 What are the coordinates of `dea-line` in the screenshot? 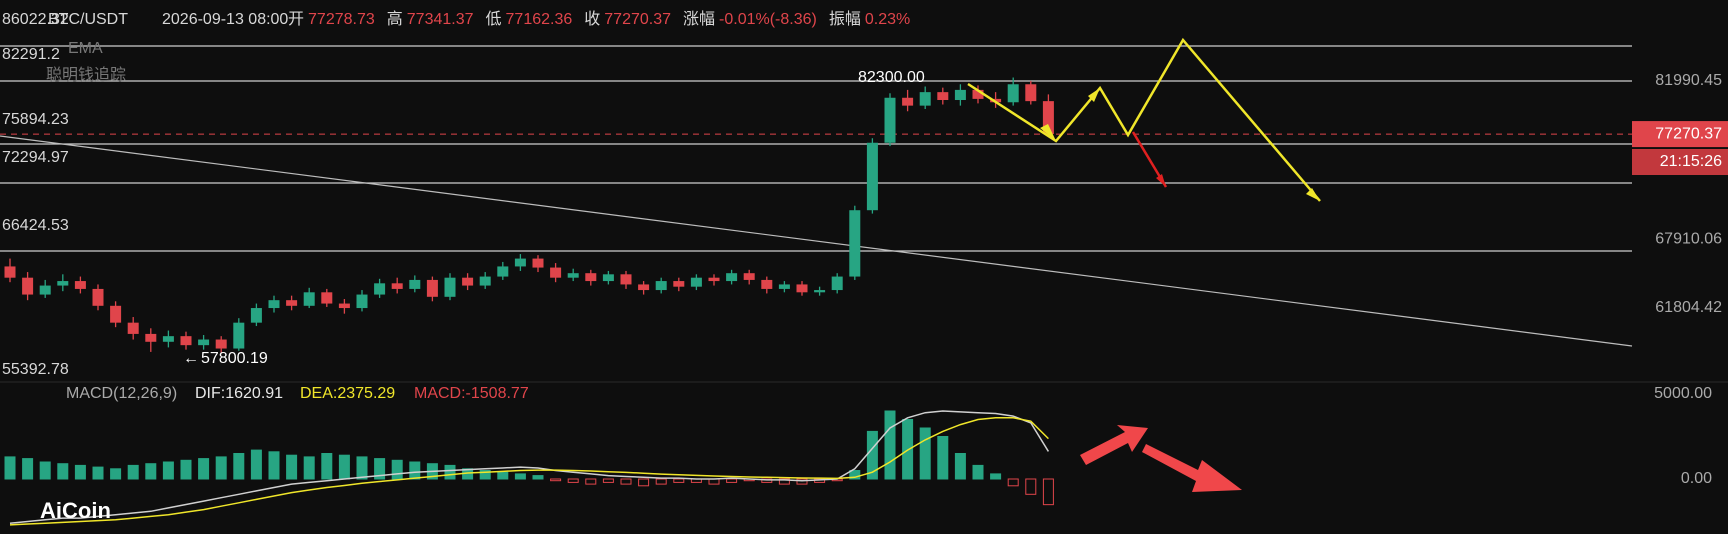 It's located at (529, 471).